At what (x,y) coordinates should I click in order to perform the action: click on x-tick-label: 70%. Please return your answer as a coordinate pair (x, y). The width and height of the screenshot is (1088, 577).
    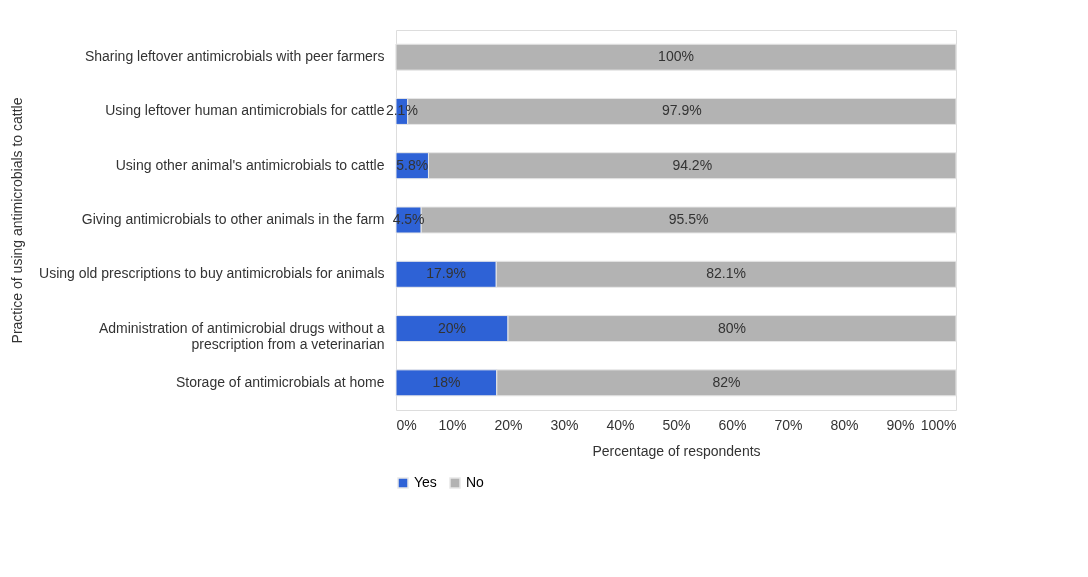
    Looking at the image, I should click on (788, 424).